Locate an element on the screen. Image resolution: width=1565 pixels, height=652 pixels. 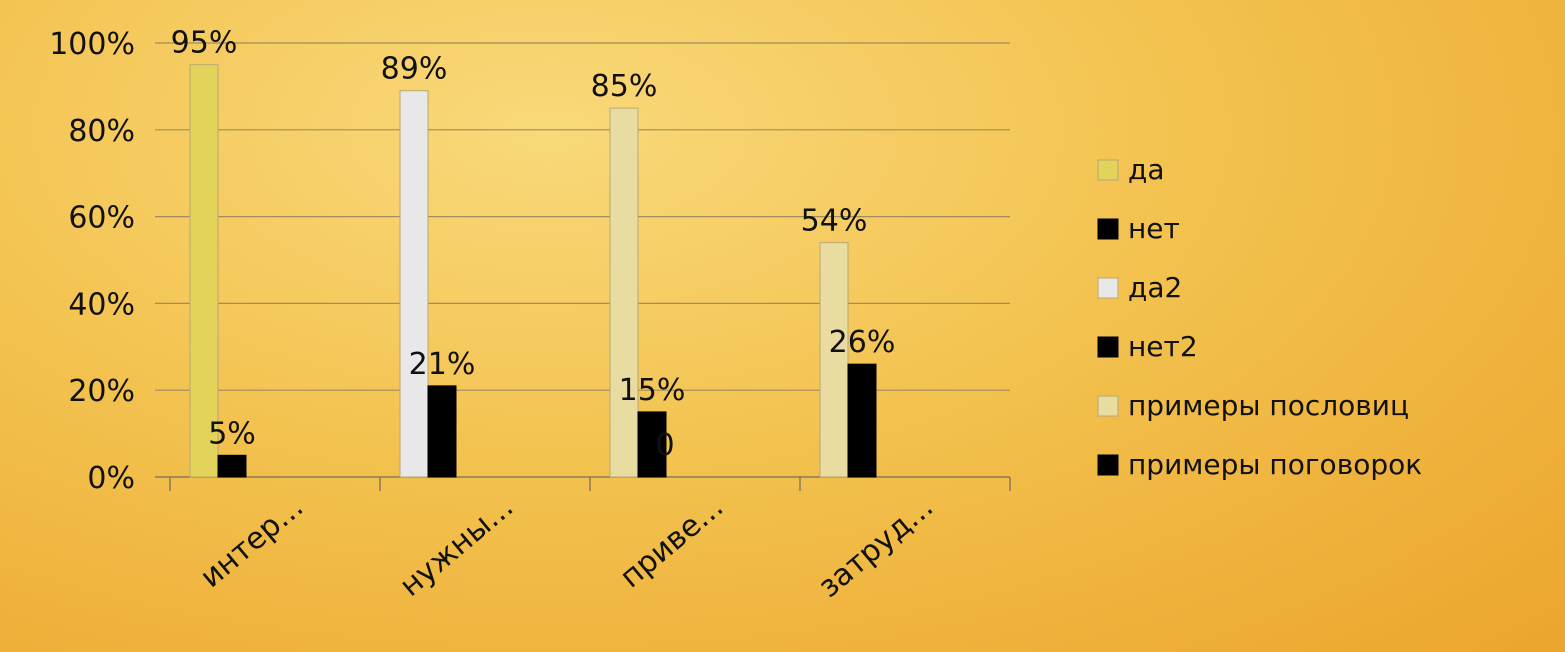
y-tick-label: 20% is located at coordinates (101, 391).